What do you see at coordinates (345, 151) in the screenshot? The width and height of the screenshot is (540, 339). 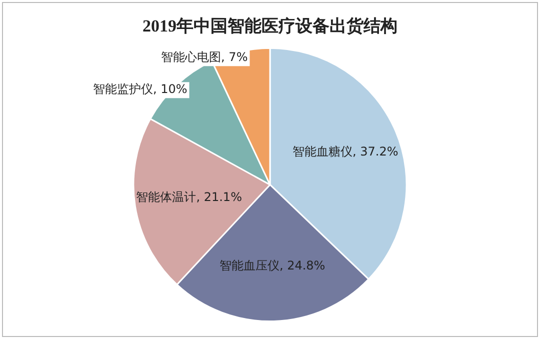 I see `slice-label: 智能血糖仪, 37.2%` at bounding box center [345, 151].